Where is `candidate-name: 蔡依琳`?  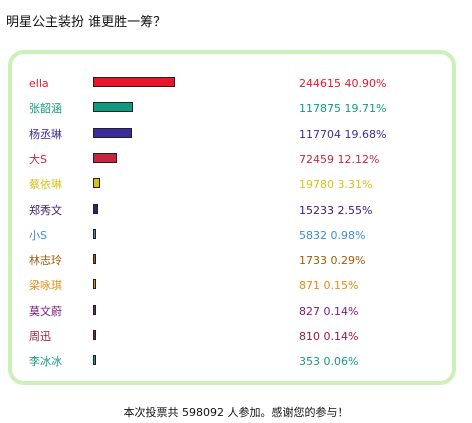 candidate-name: 蔡依琳 is located at coordinates (45, 185).